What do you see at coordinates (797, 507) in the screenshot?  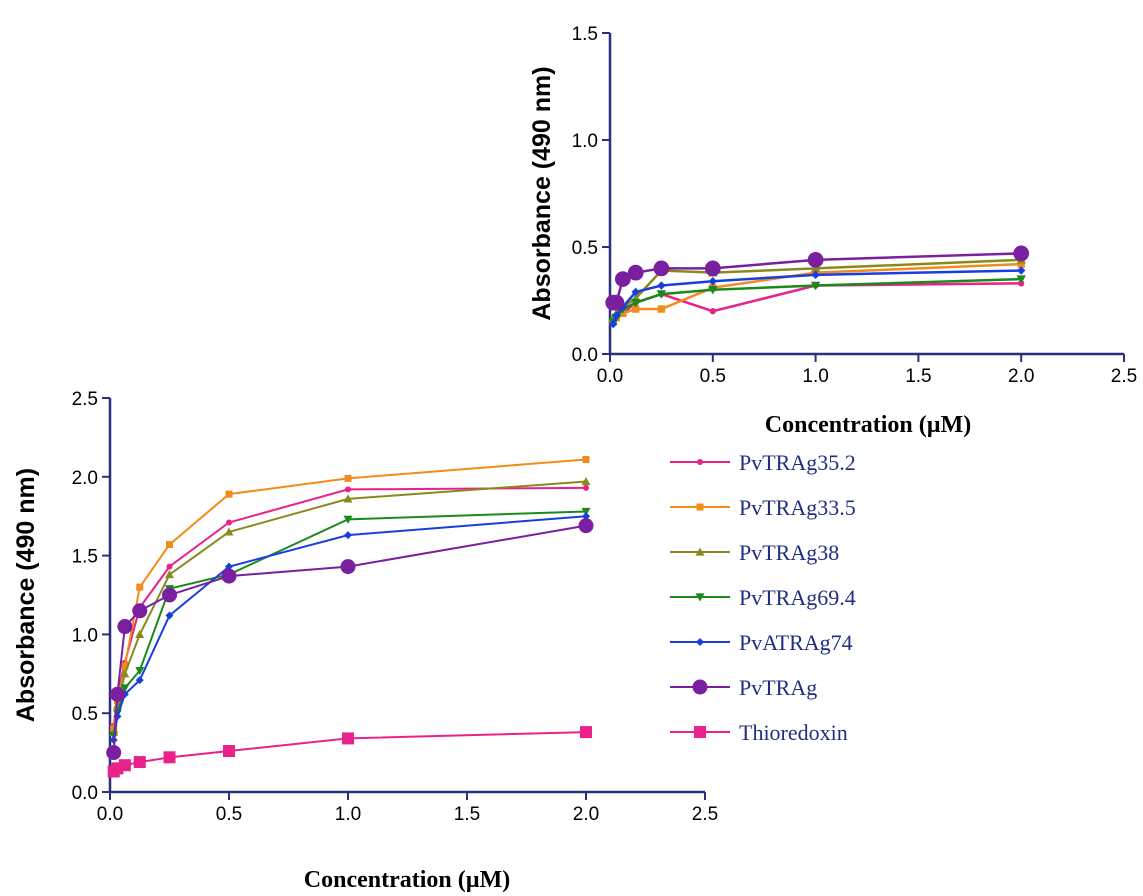 I see `legend-label: PvTRAg33.5` at bounding box center [797, 507].